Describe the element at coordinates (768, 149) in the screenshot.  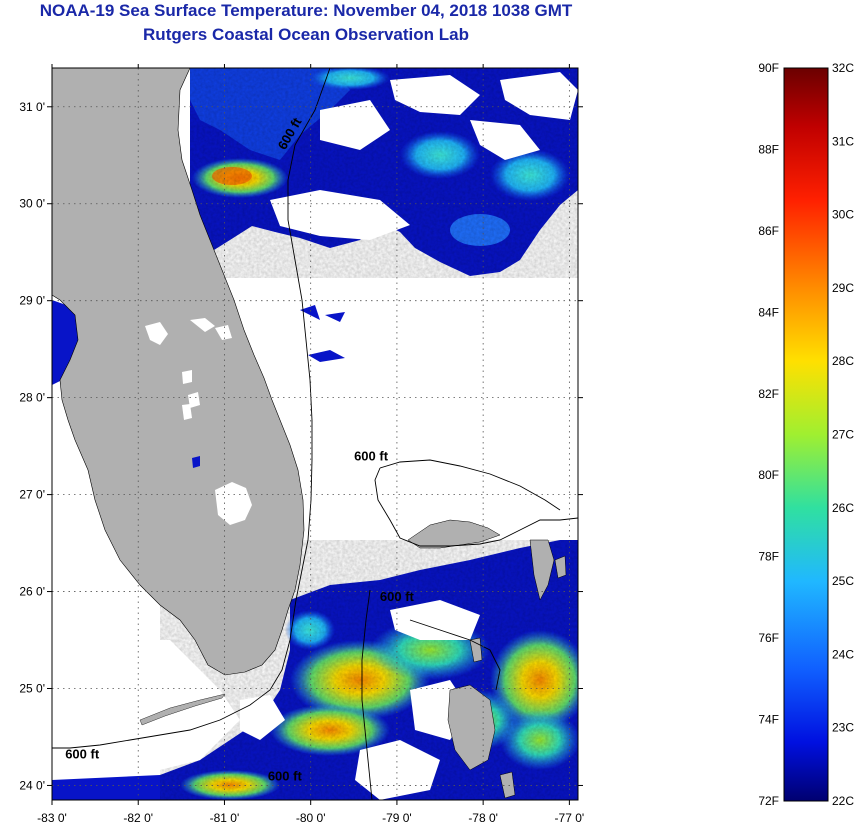
I see `colorbar-f-label-1: 88F` at that location.